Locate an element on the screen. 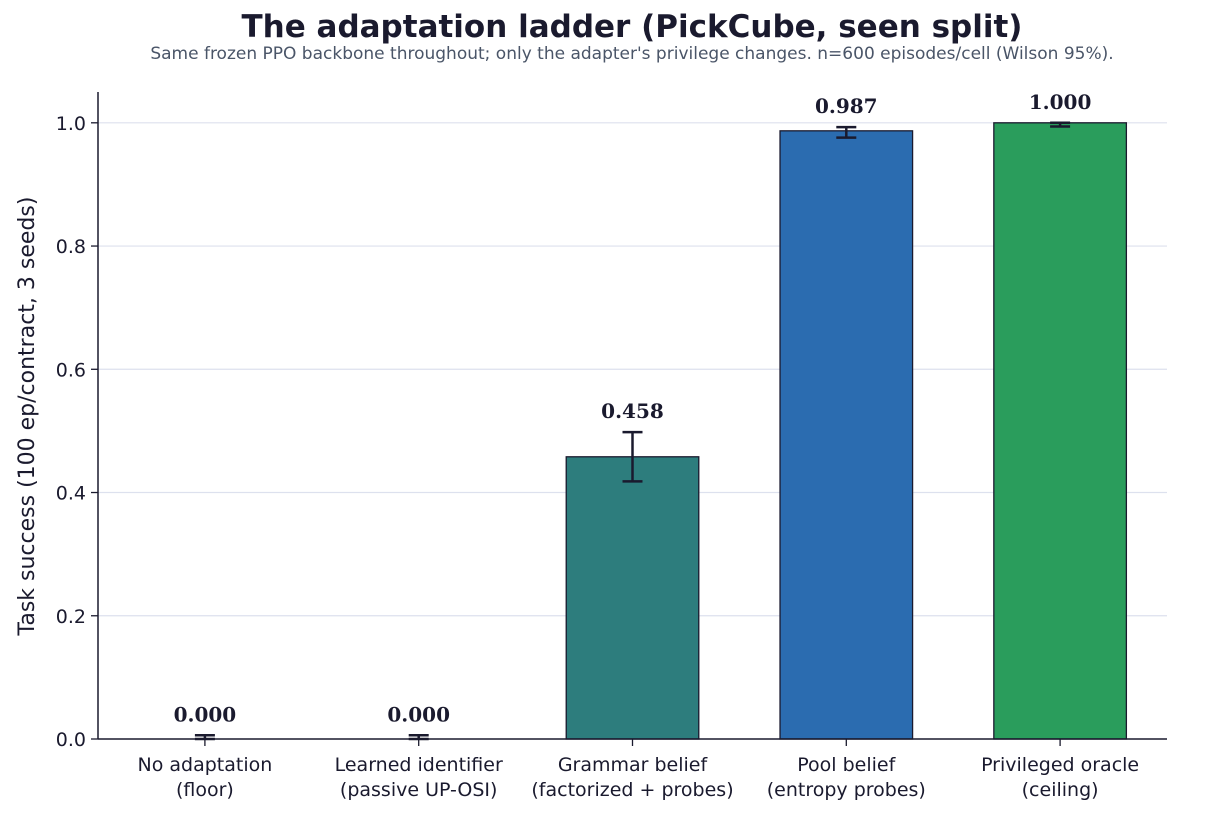  y-tick-label: 0.6 is located at coordinates (71, 370).